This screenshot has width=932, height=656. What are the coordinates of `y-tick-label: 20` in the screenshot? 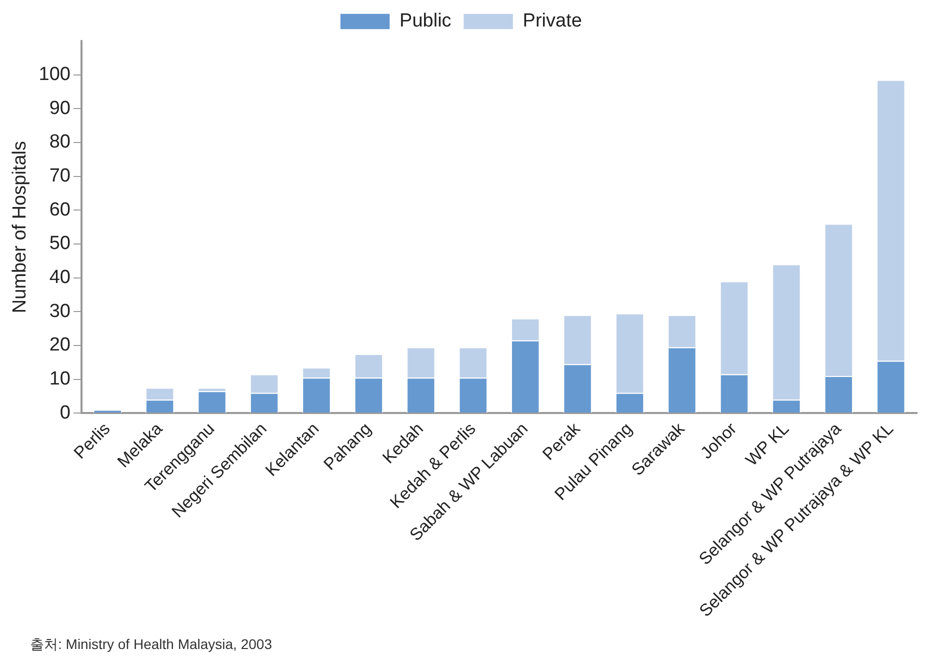 It's located at (59, 345).